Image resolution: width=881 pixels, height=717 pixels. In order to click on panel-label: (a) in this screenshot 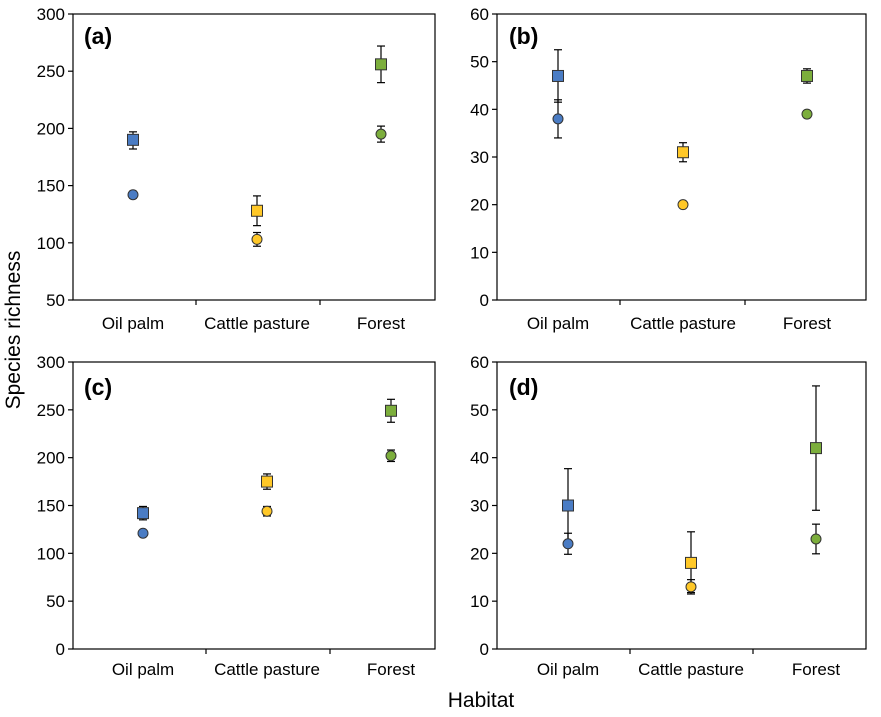, I will do `click(98, 36)`.